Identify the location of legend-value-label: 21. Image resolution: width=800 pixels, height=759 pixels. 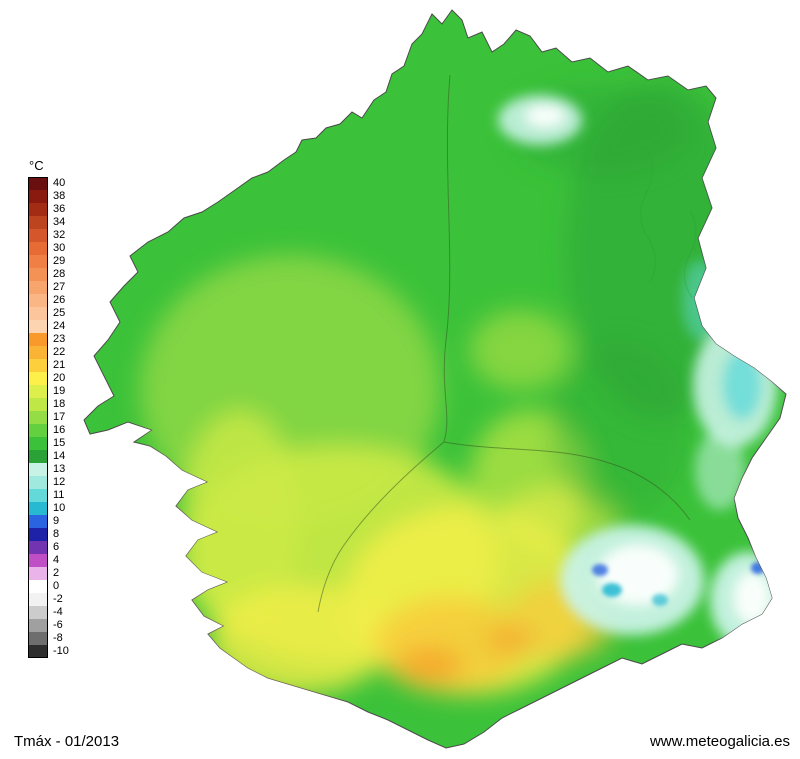
(59, 365).